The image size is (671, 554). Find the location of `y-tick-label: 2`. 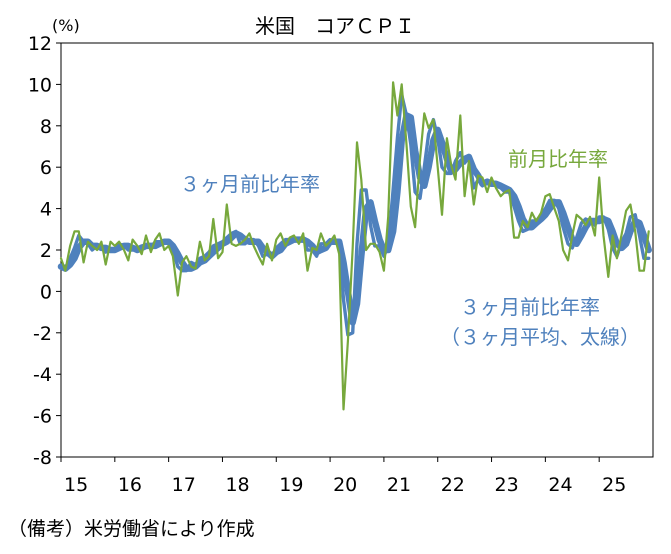

y-tick-label: 2 is located at coordinates (46, 251).